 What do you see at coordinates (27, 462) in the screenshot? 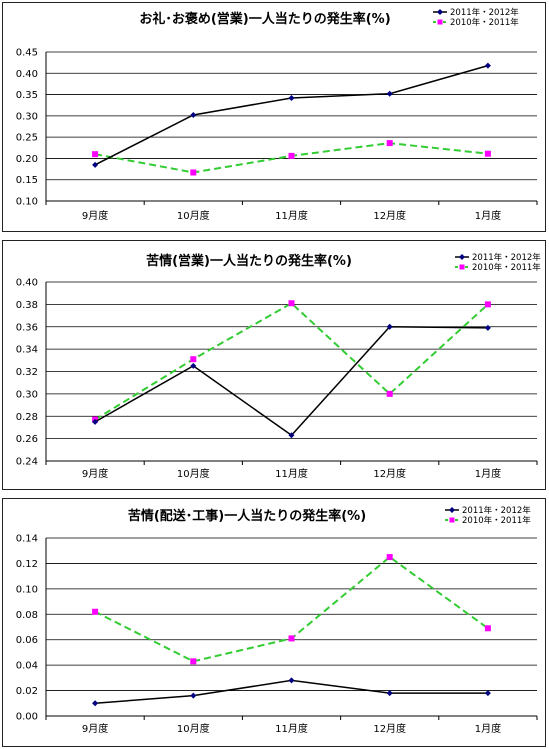
I see `y-tick-label: 0.24` at bounding box center [27, 462].